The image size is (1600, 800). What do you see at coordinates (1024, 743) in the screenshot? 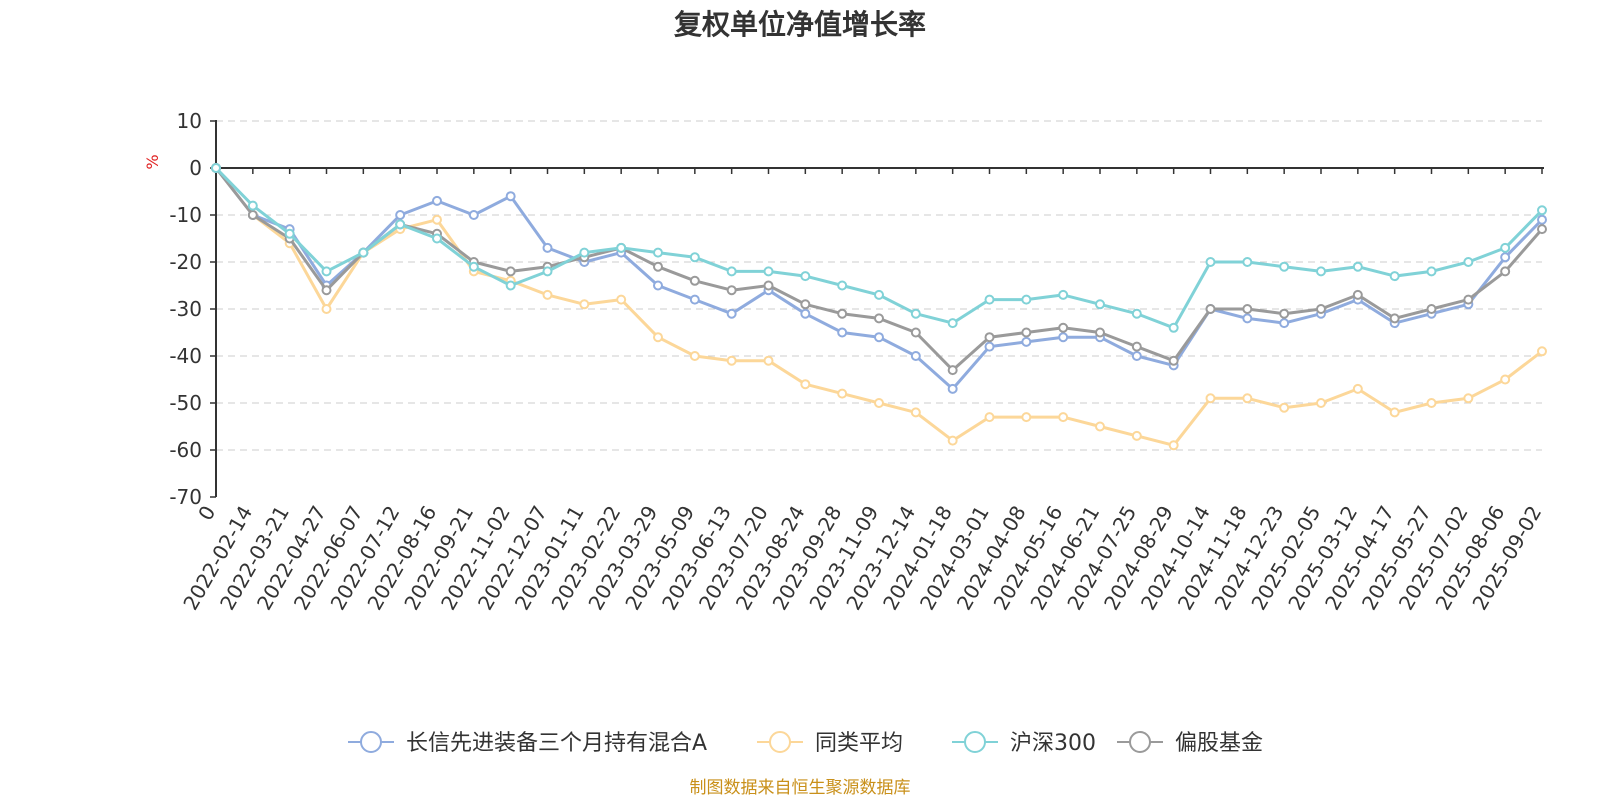
I see `legend-item-2: 沪深300` at bounding box center [1024, 743].